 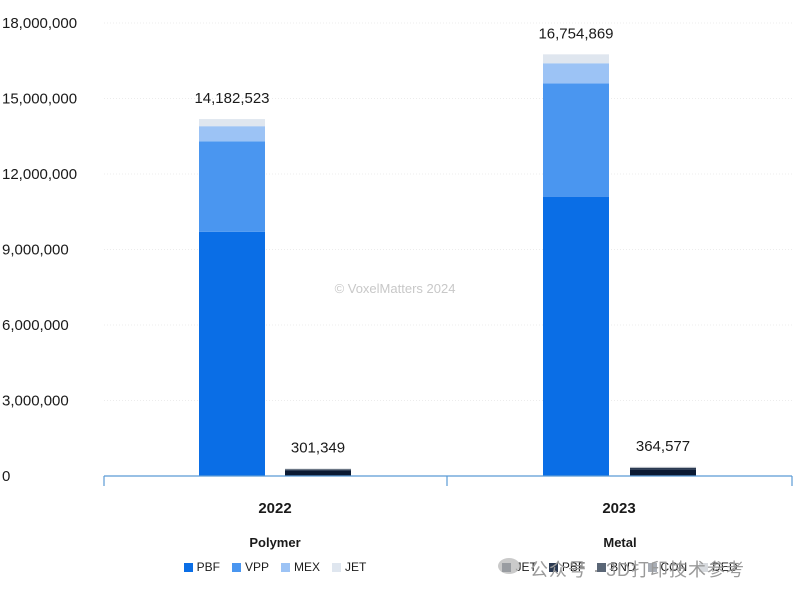 I want to click on legend-polymer: Polymer PBF VPP MEX JET, so click(x=275, y=554).